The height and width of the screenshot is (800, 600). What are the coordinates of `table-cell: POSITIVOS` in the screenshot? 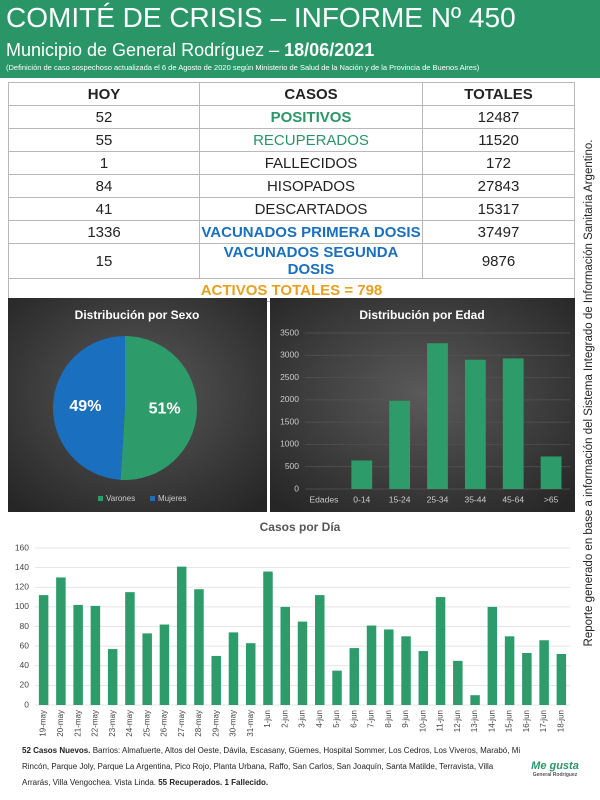 It's located at (311, 117).